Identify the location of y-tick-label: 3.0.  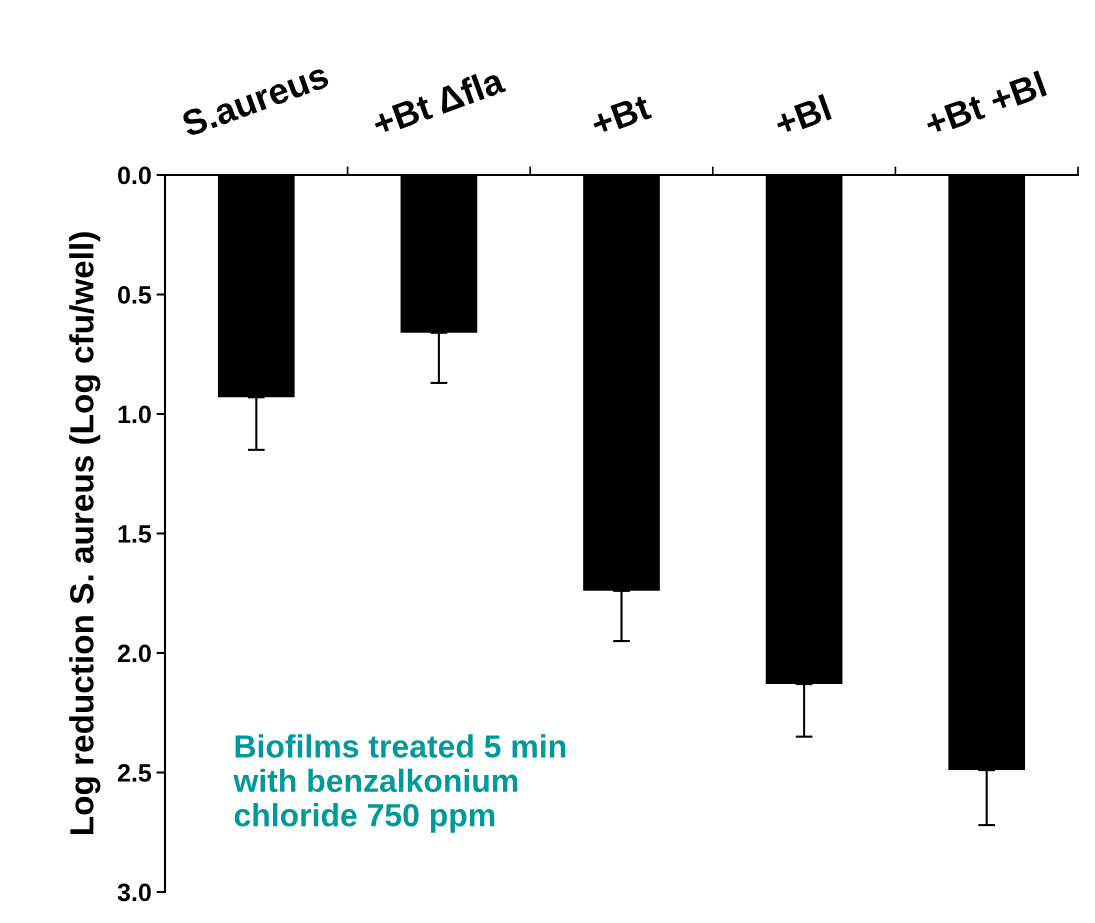
(134, 892).